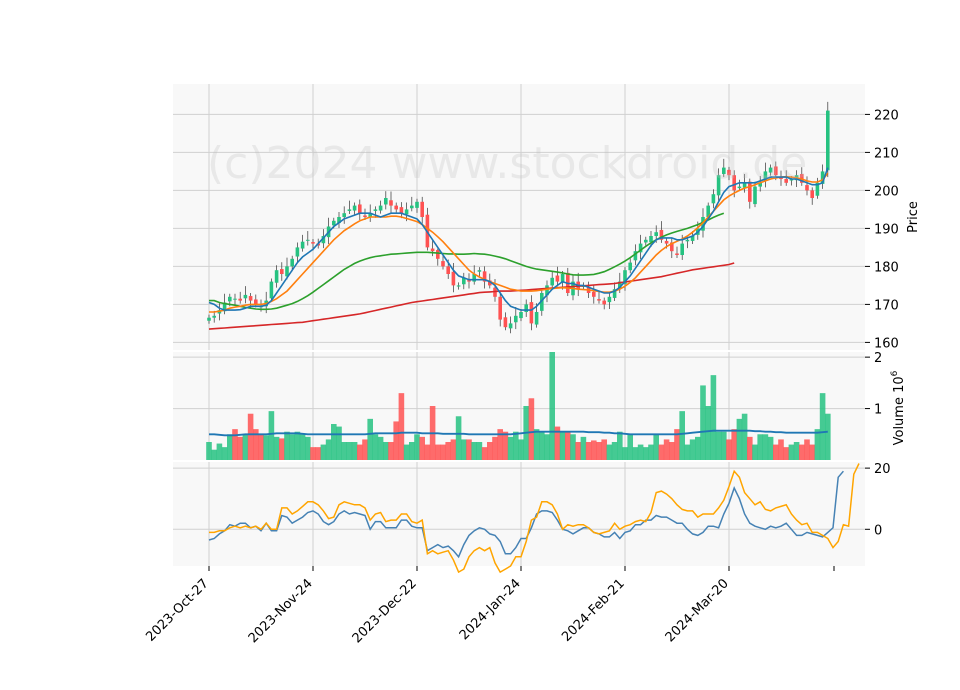 This screenshot has height=690, width=960. What do you see at coordinates (898, 407) in the screenshot?
I see `volume-axis-label: Volume 106` at bounding box center [898, 407].